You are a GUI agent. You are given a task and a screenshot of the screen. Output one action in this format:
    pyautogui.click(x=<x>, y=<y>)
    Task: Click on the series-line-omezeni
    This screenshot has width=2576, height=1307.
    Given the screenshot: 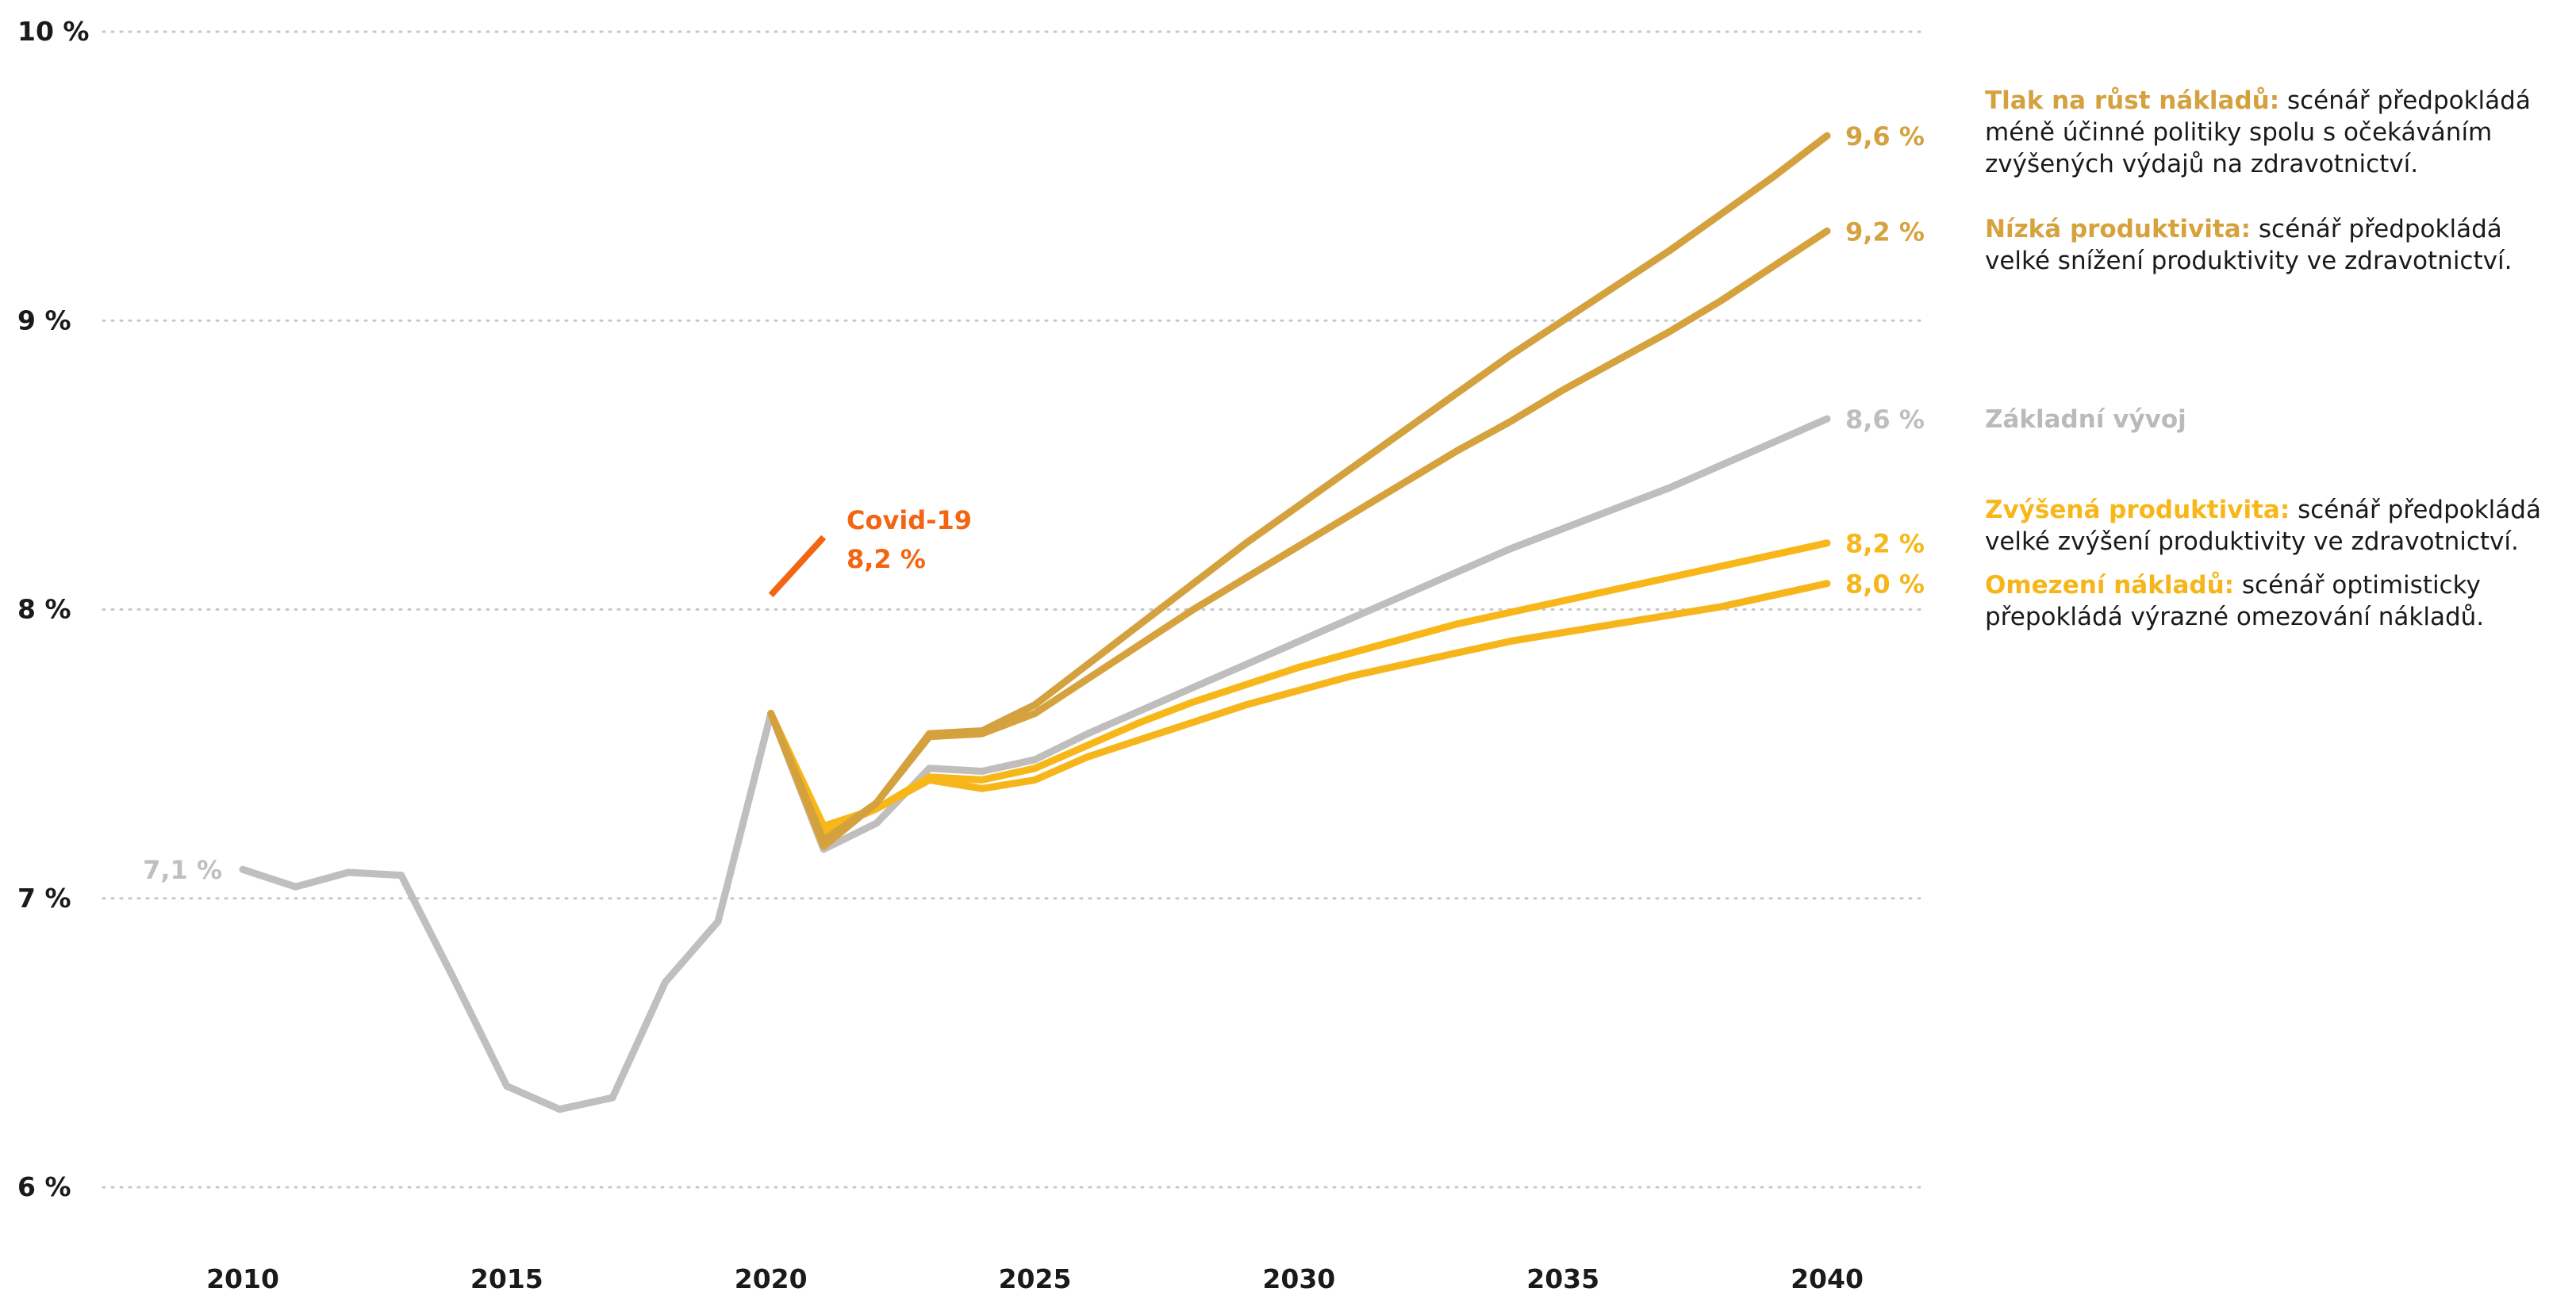 What is the action you would take?
    pyautogui.click(x=1299, y=708)
    